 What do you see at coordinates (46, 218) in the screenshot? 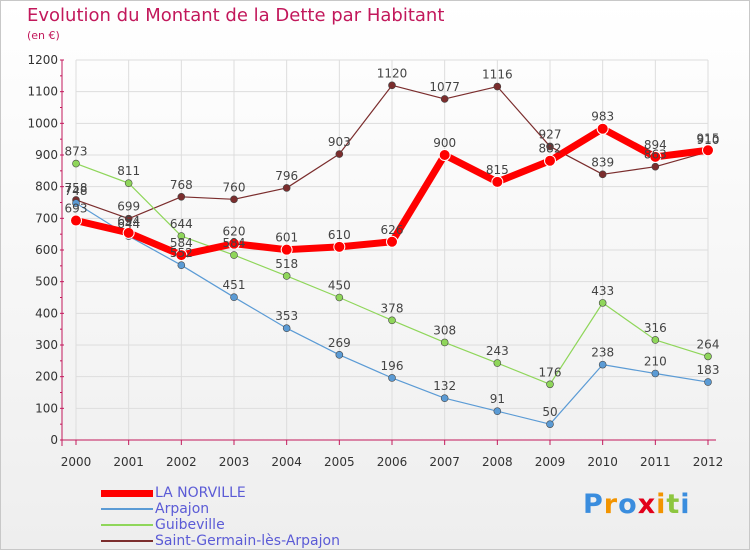
I see `y-tick-label: 700` at bounding box center [46, 218].